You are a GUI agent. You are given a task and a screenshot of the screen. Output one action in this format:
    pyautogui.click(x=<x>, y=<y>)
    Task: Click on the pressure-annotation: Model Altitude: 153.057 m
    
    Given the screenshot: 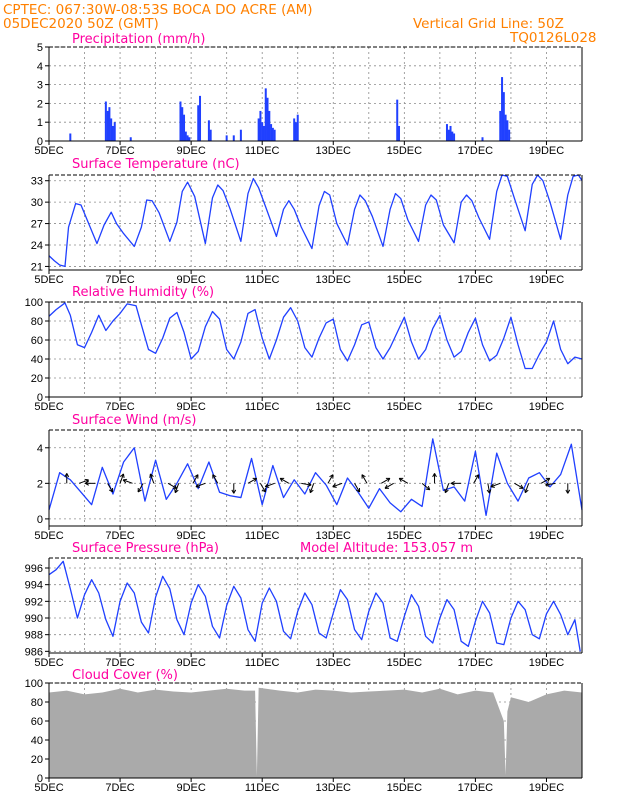 What is the action you would take?
    pyautogui.click(x=386, y=548)
    